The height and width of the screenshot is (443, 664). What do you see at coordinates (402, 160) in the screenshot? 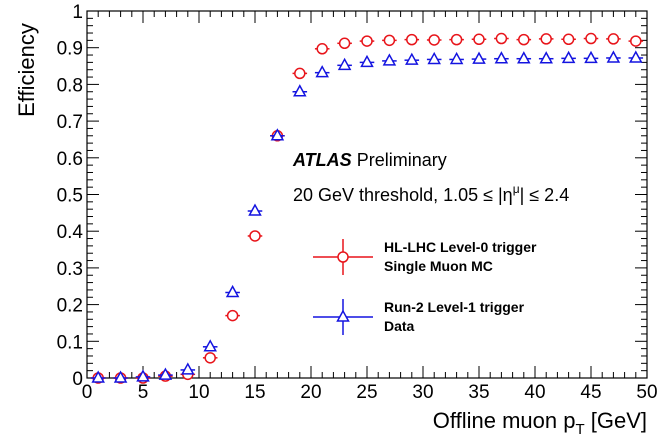
I see `atlas-status: Preliminary` at bounding box center [402, 160].